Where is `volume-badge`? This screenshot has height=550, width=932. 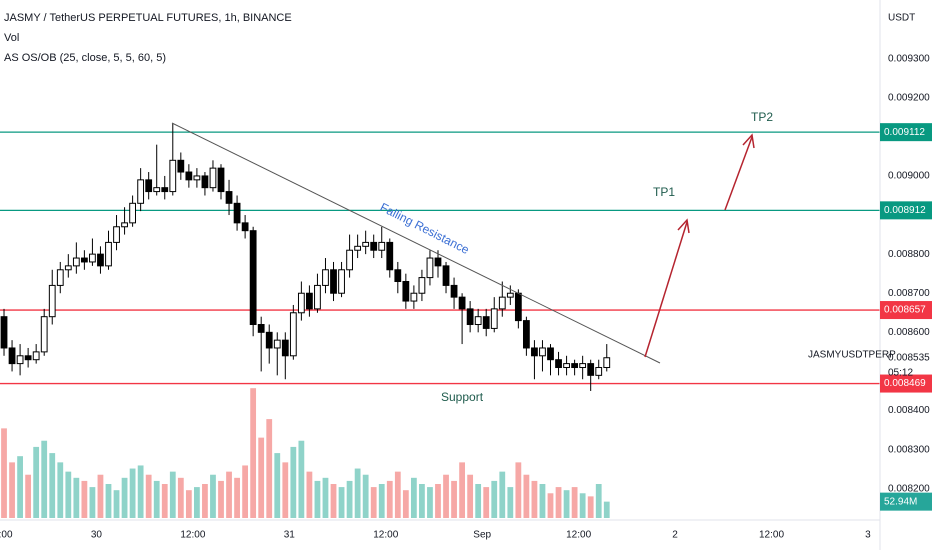 volume-badge is located at coordinates (906, 501).